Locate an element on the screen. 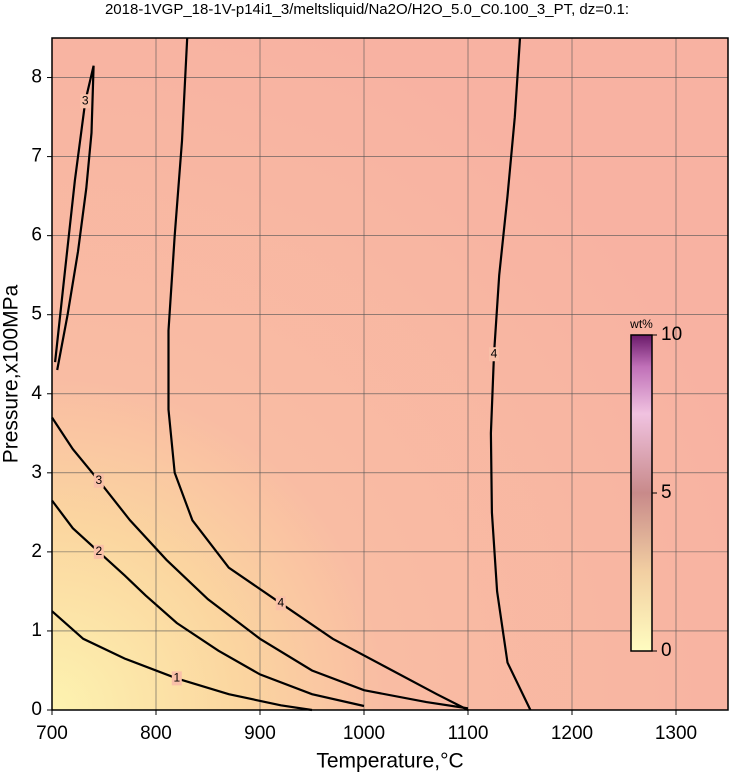  contour-label: 2 is located at coordinates (98, 551).